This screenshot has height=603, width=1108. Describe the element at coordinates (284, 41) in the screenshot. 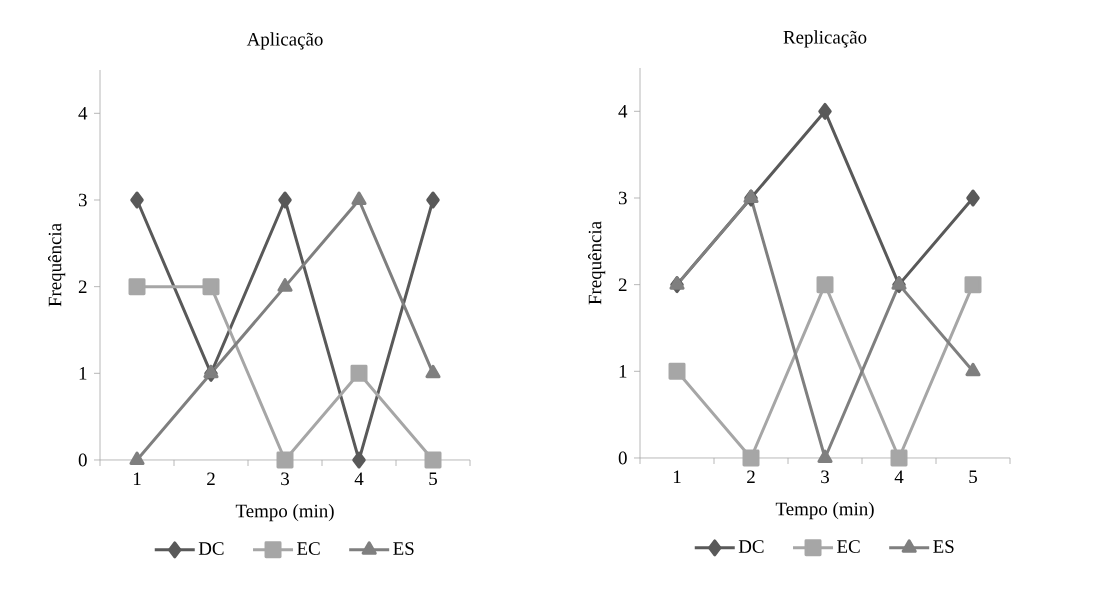

I see `chart-title: Aplicação` at that location.